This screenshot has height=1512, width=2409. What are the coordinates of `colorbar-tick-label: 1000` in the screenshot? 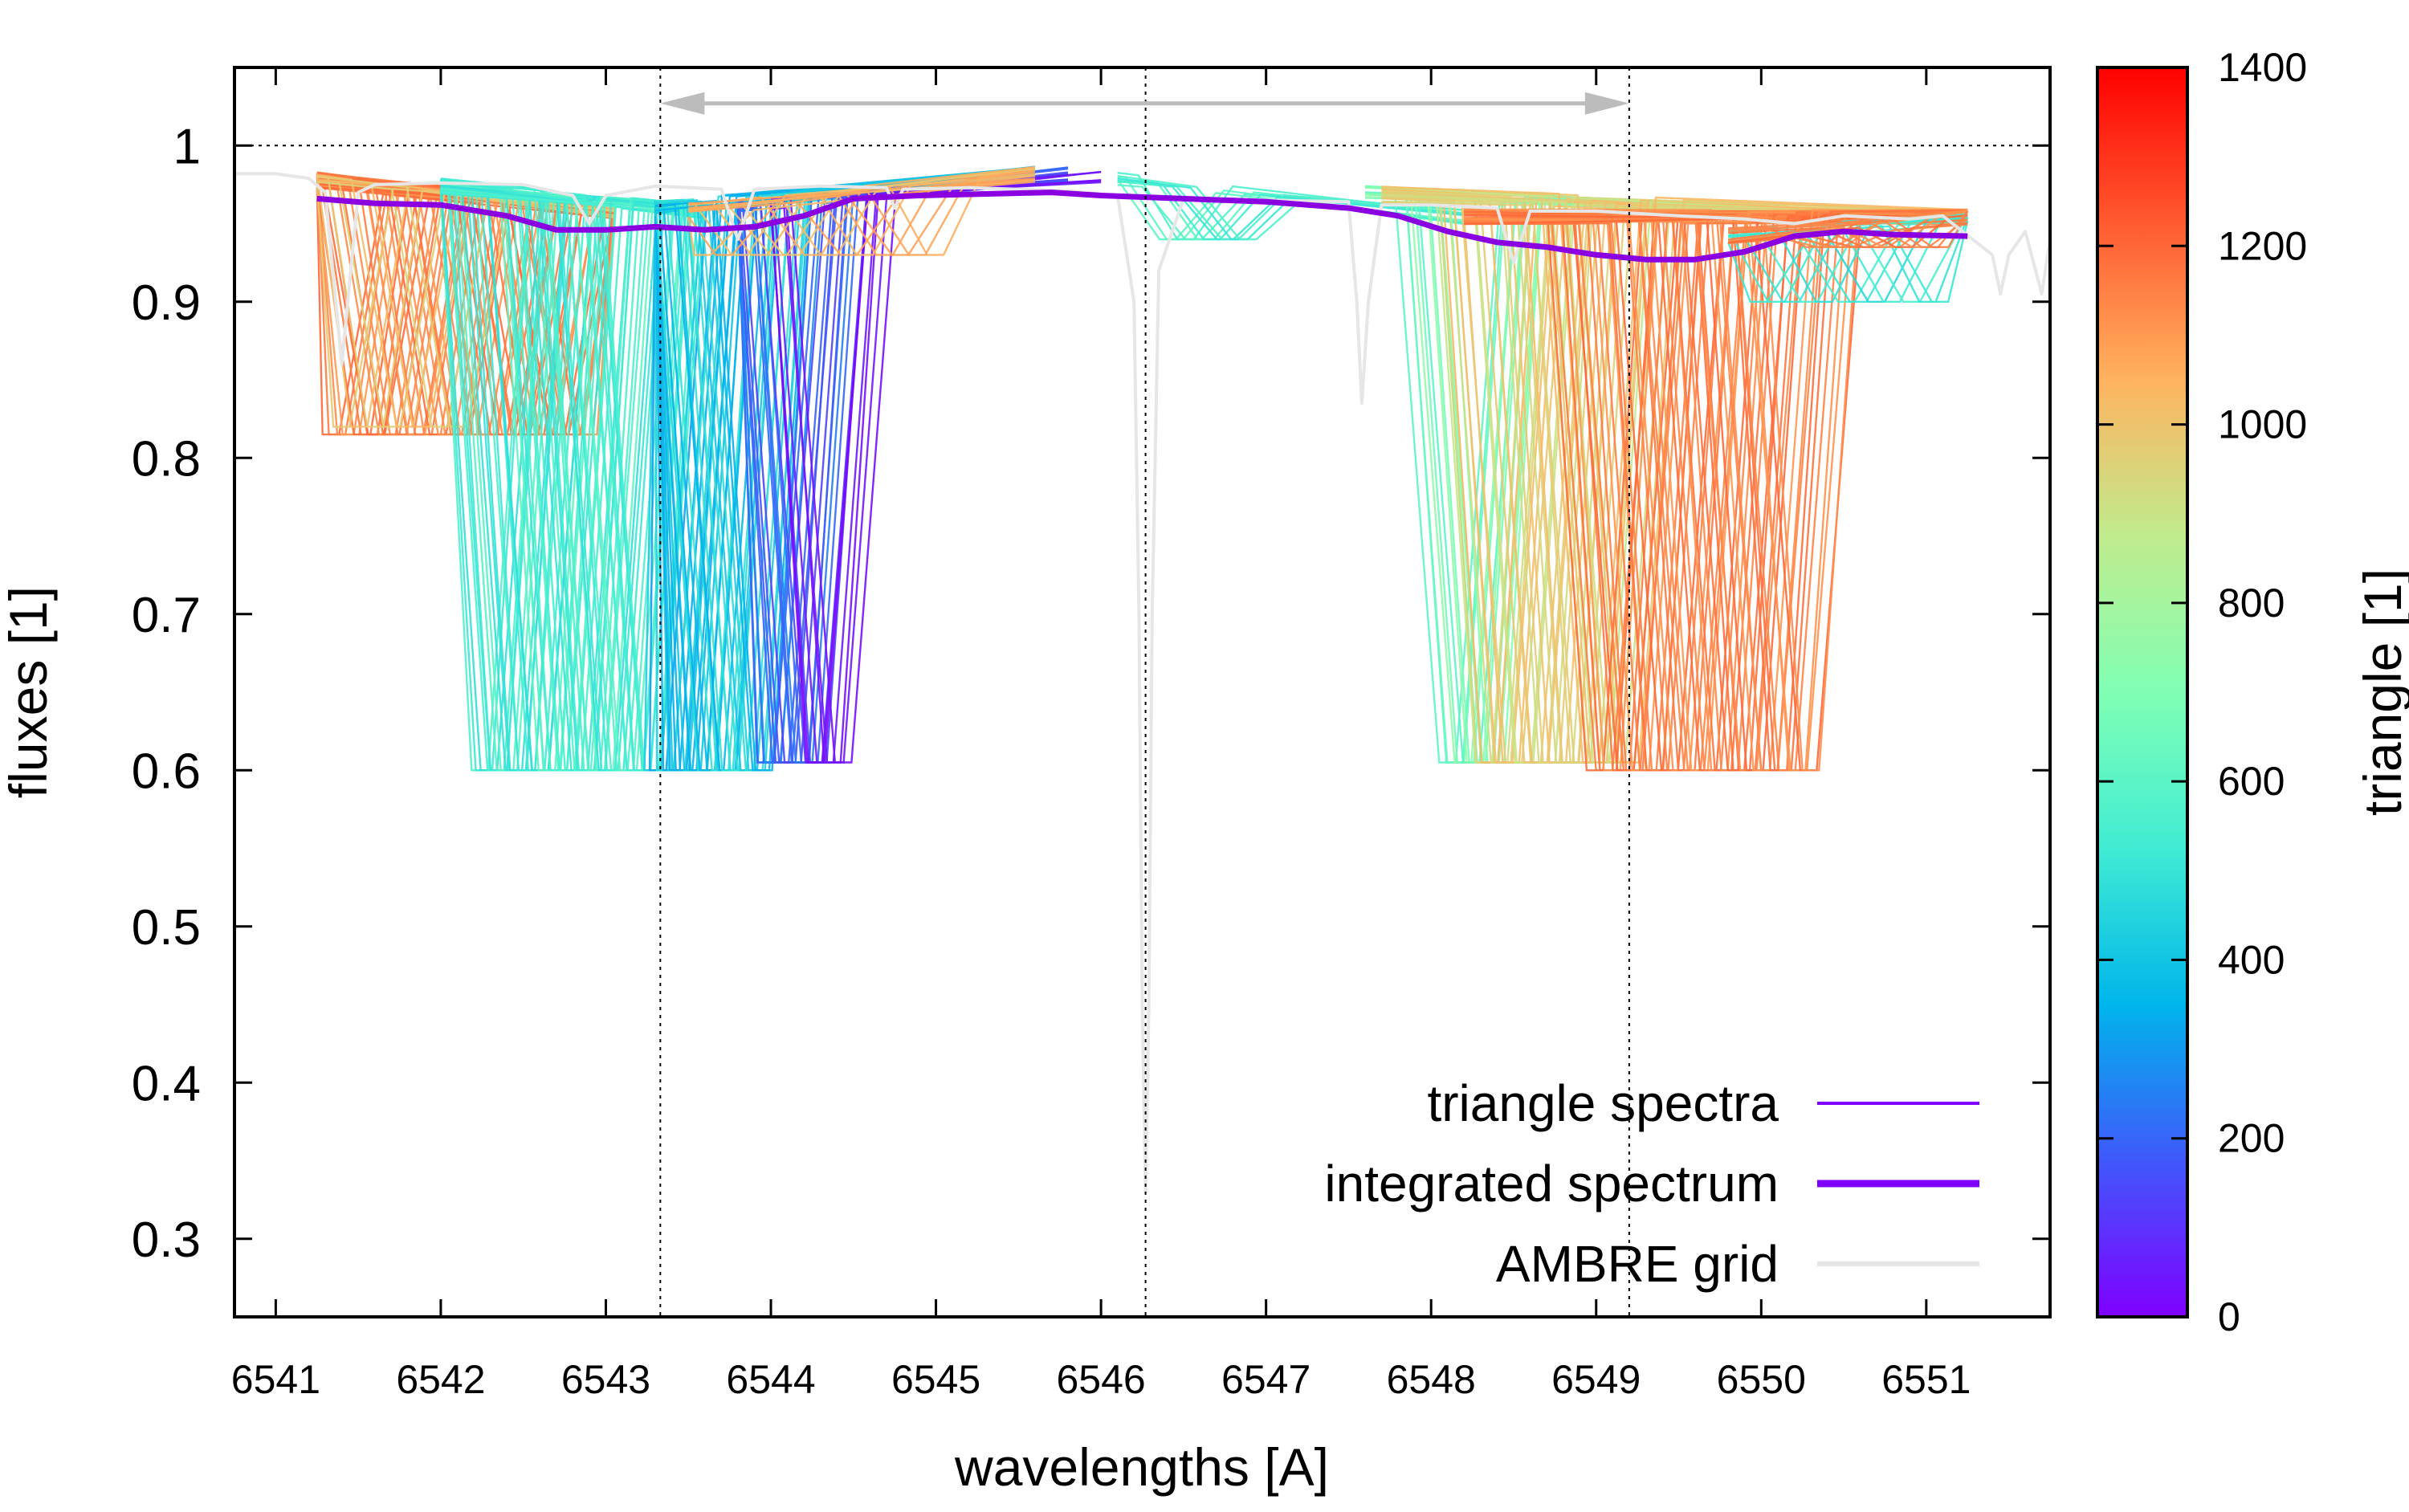 It's located at (2263, 425).